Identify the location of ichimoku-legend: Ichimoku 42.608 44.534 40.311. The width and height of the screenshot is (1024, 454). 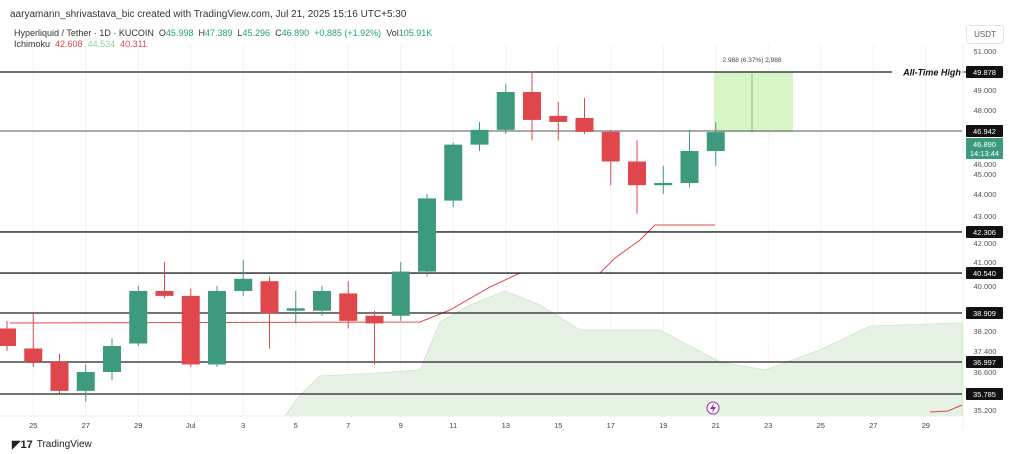
(80, 44).